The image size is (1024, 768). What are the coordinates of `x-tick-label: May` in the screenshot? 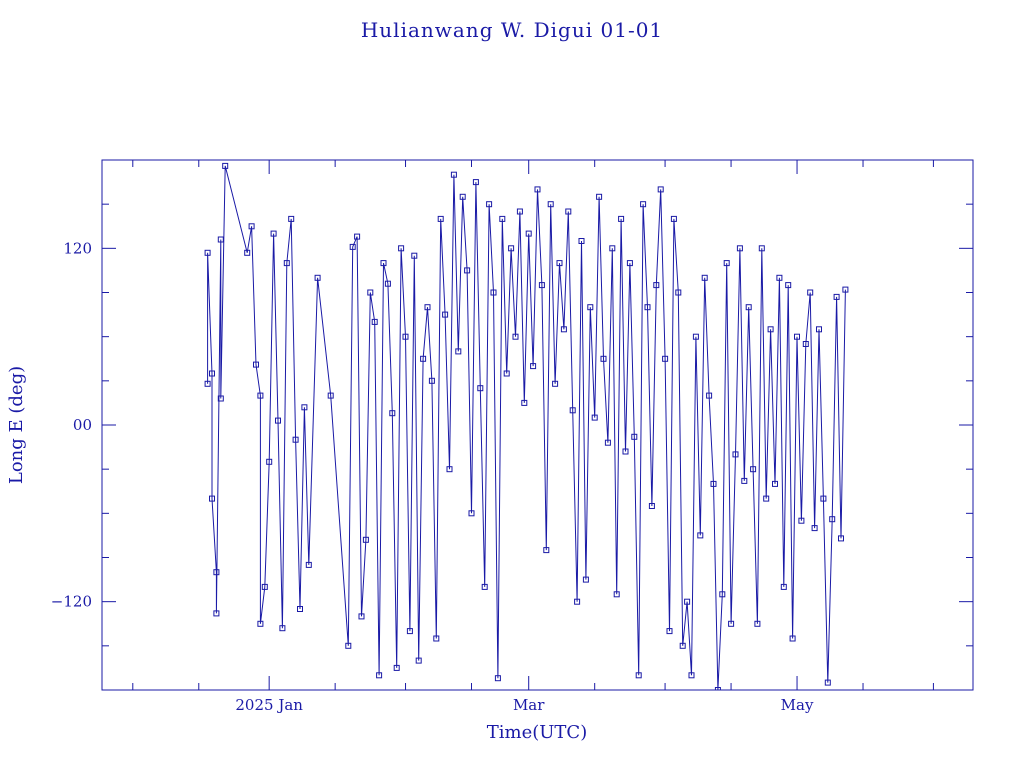 It's located at (797, 705).